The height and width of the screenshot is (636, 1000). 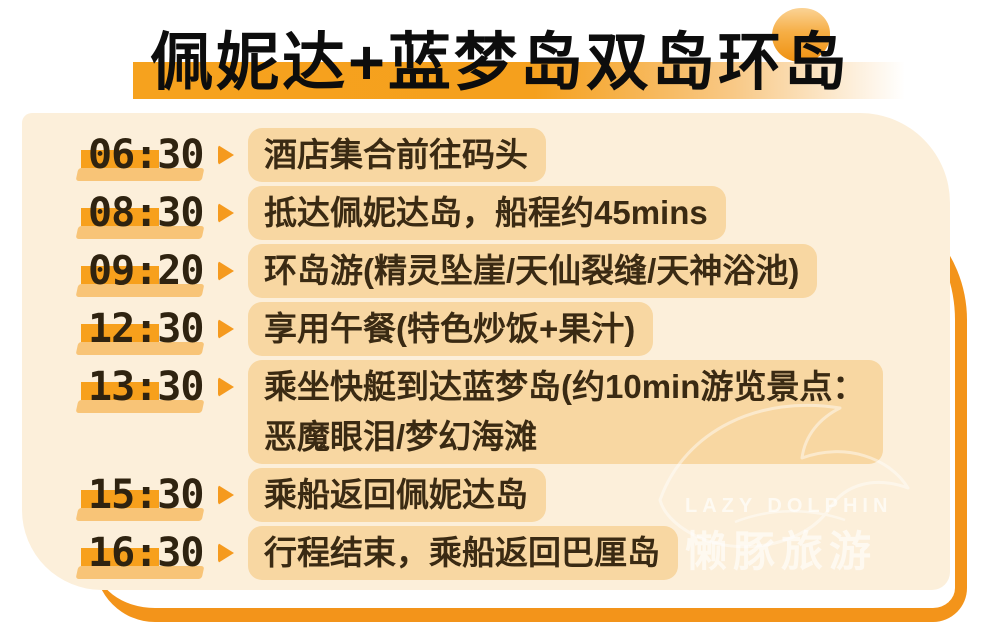 I want to click on time-cell: 15:30, so click(x=142, y=495).